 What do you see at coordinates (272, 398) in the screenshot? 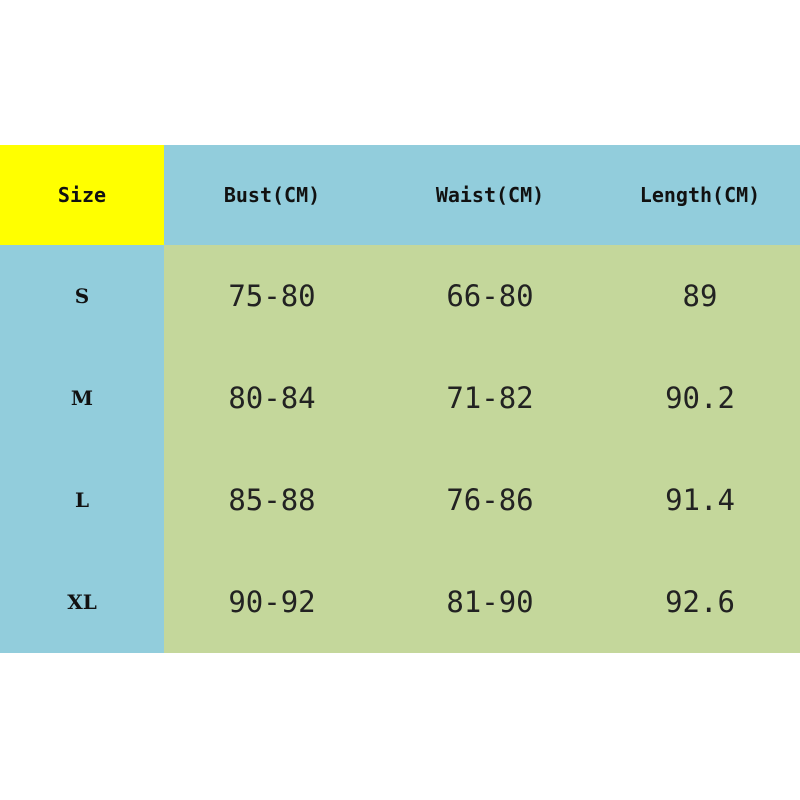
I see `bust-cell: 80-84` at bounding box center [272, 398].